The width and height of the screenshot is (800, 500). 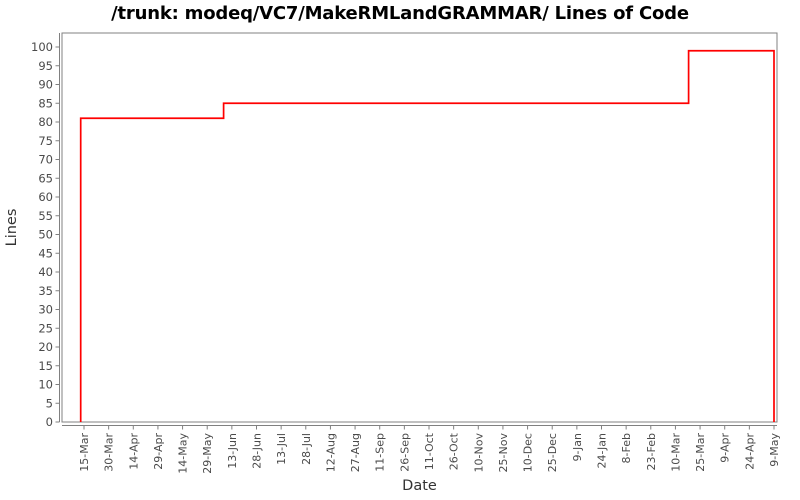 What do you see at coordinates (45, 178) in the screenshot?
I see `y-tick-label: 65` at bounding box center [45, 178].